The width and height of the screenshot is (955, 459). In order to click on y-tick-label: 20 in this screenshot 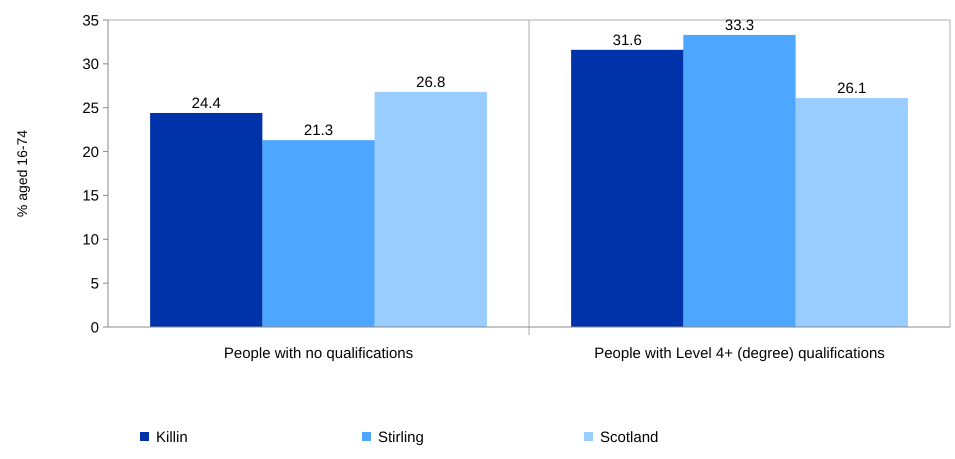, I will do `click(90, 152)`.